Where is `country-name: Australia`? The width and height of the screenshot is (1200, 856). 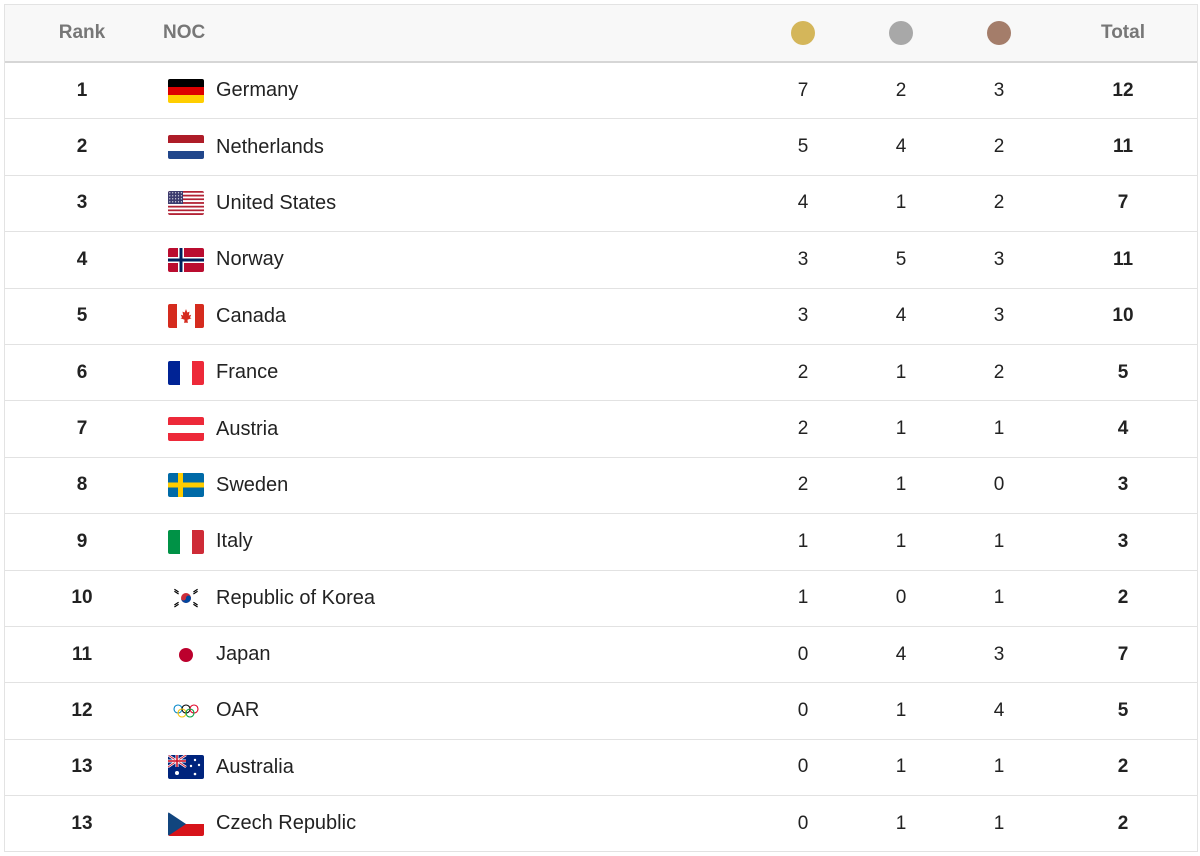
country-name: Australia is located at coordinates (255, 766).